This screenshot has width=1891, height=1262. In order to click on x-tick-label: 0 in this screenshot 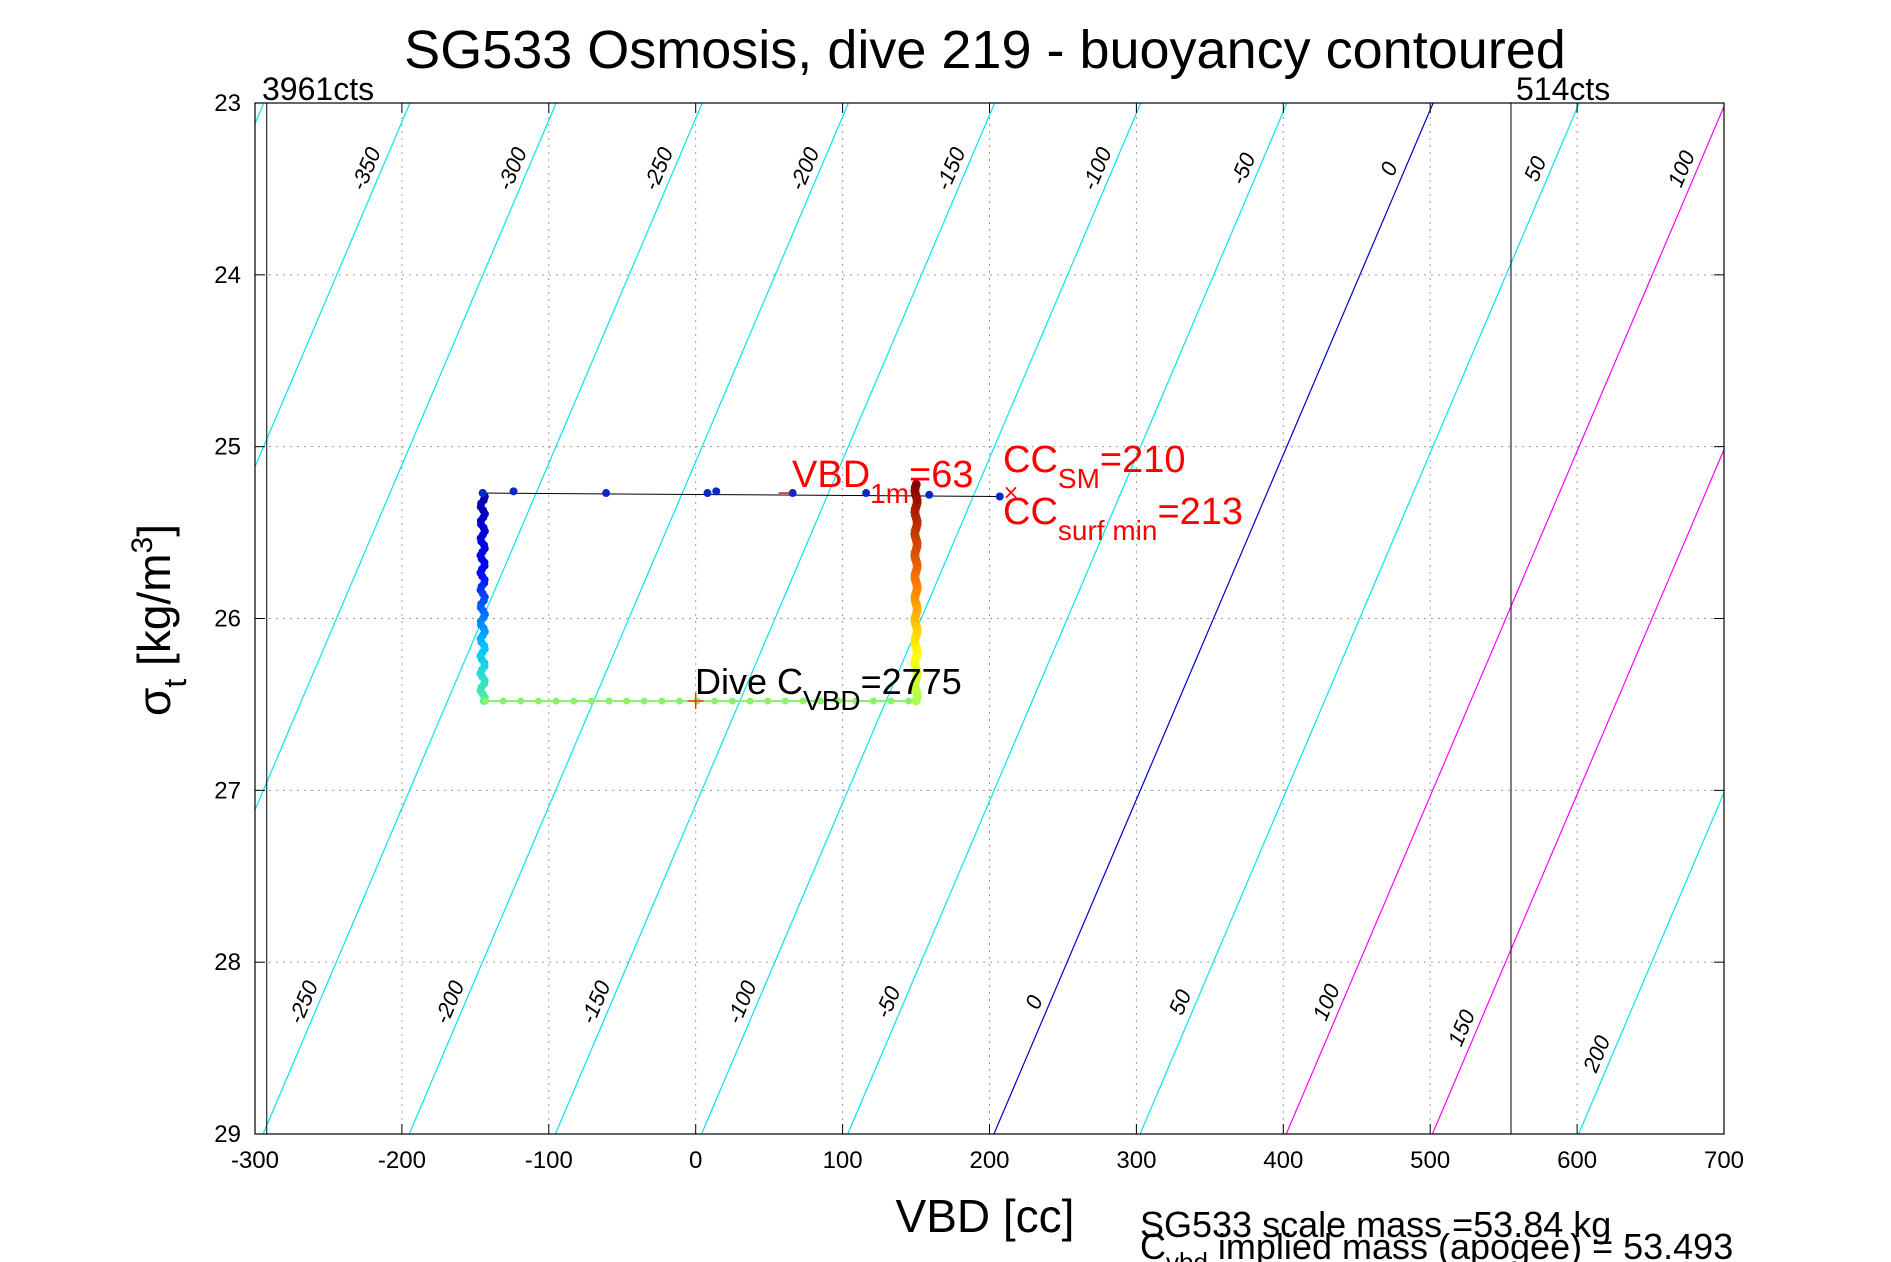, I will do `click(695, 1160)`.